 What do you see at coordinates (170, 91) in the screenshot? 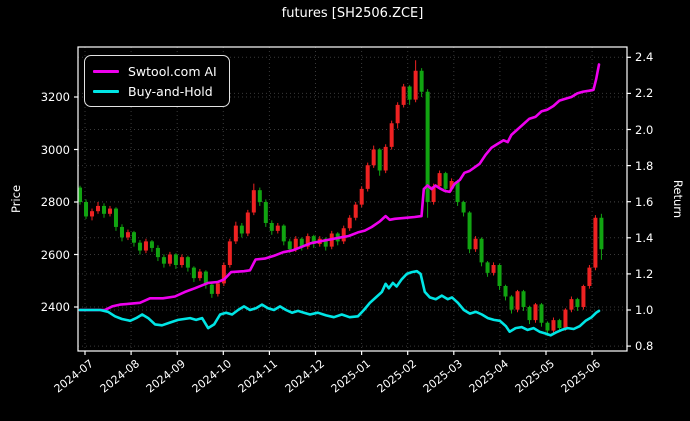
I see `legend-label-bh: Buy-and-Hold` at bounding box center [170, 91].